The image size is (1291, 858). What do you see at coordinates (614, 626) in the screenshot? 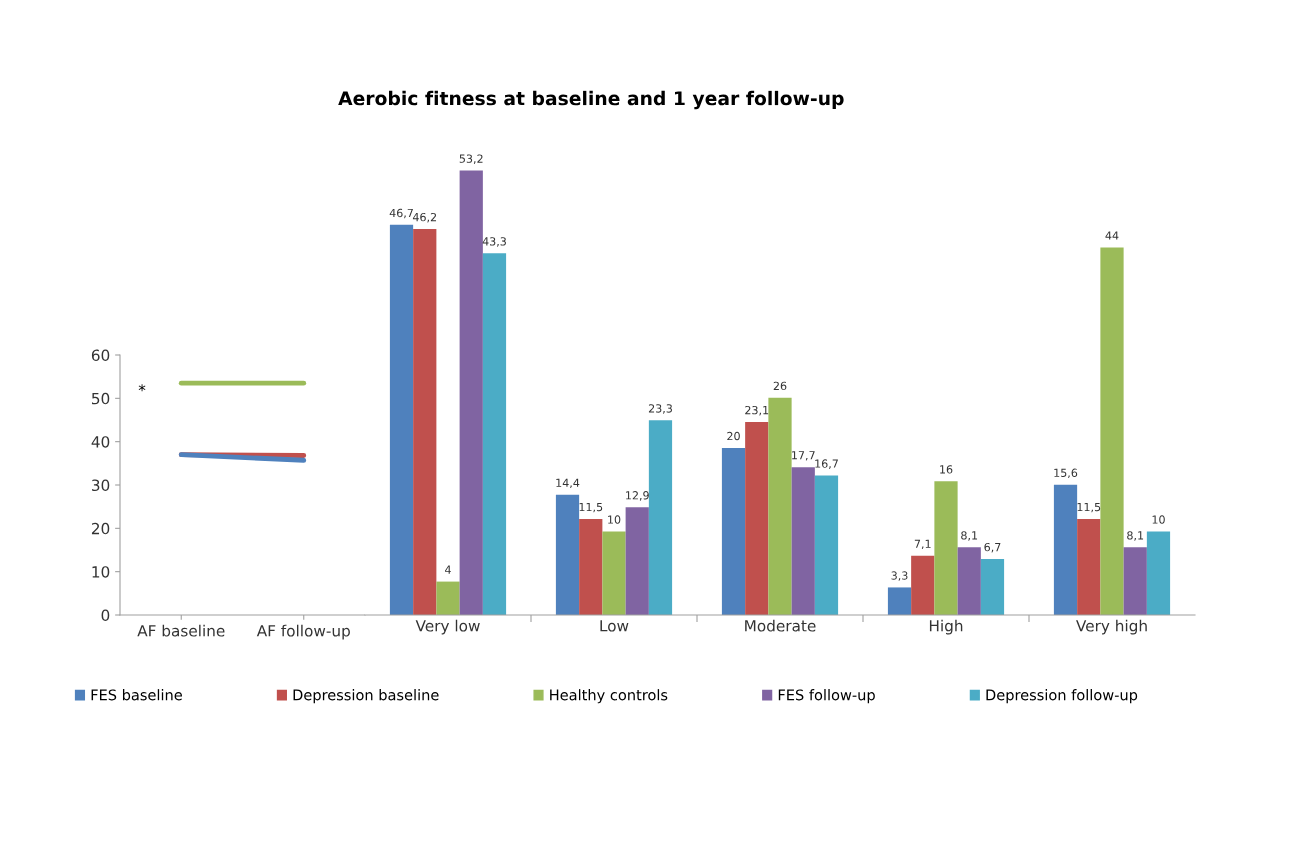
I see `x-tick-label: Low` at bounding box center [614, 626].